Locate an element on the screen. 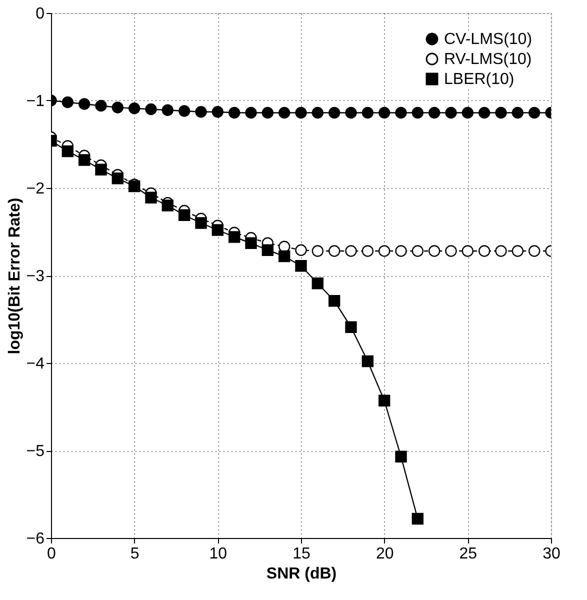 The width and height of the screenshot is (587, 600). y-axis-title: log10(Bit Error Rate) is located at coordinates (15, 276).